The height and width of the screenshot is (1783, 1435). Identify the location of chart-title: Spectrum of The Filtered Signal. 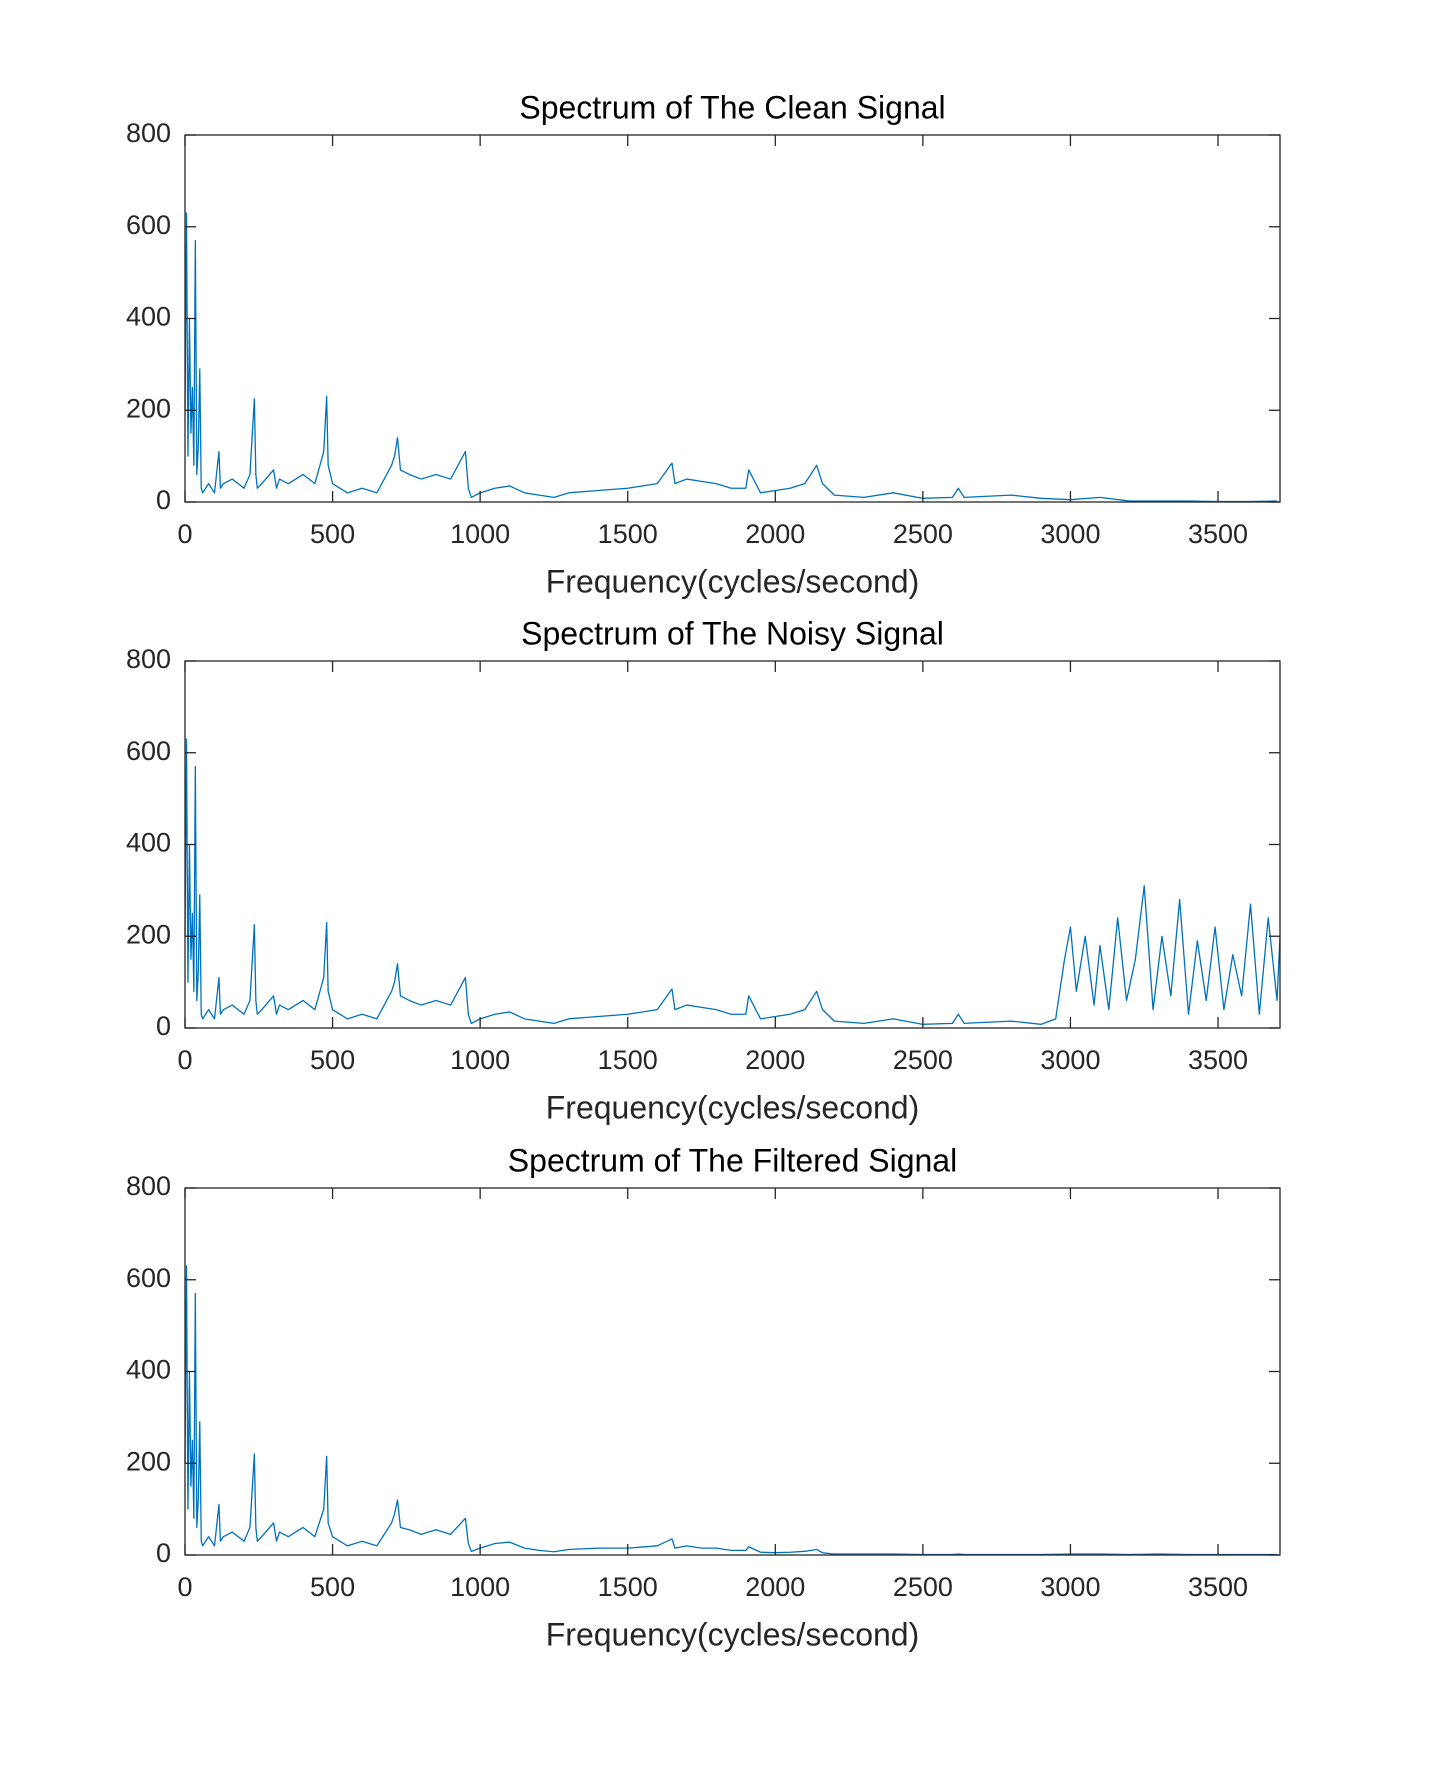
(732, 1160).